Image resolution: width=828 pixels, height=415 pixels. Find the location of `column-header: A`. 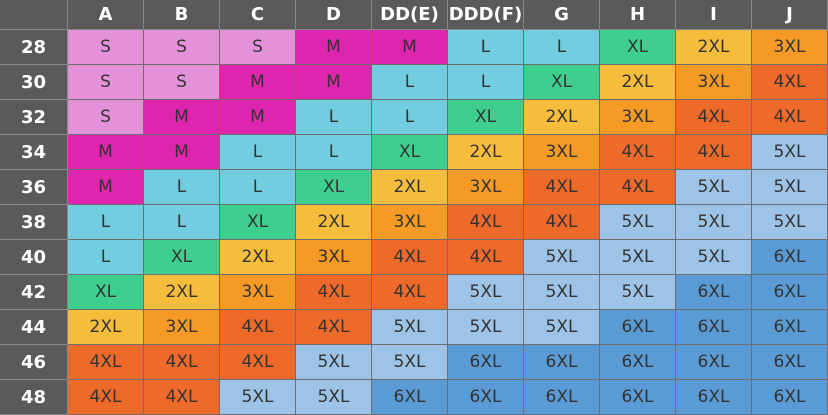

column-header: A is located at coordinates (106, 15).